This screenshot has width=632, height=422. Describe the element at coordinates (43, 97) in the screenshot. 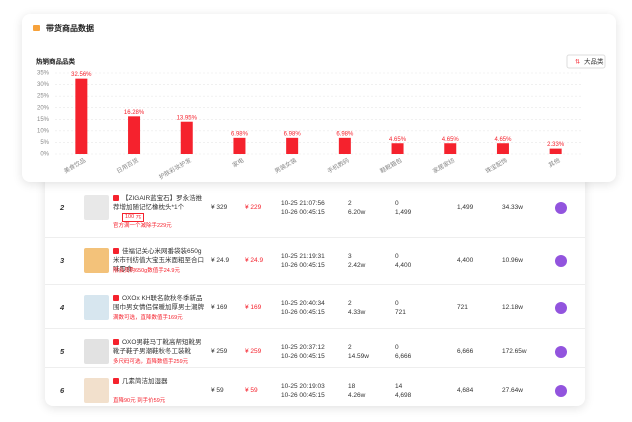

I see `y-tick-label: 25%` at that location.